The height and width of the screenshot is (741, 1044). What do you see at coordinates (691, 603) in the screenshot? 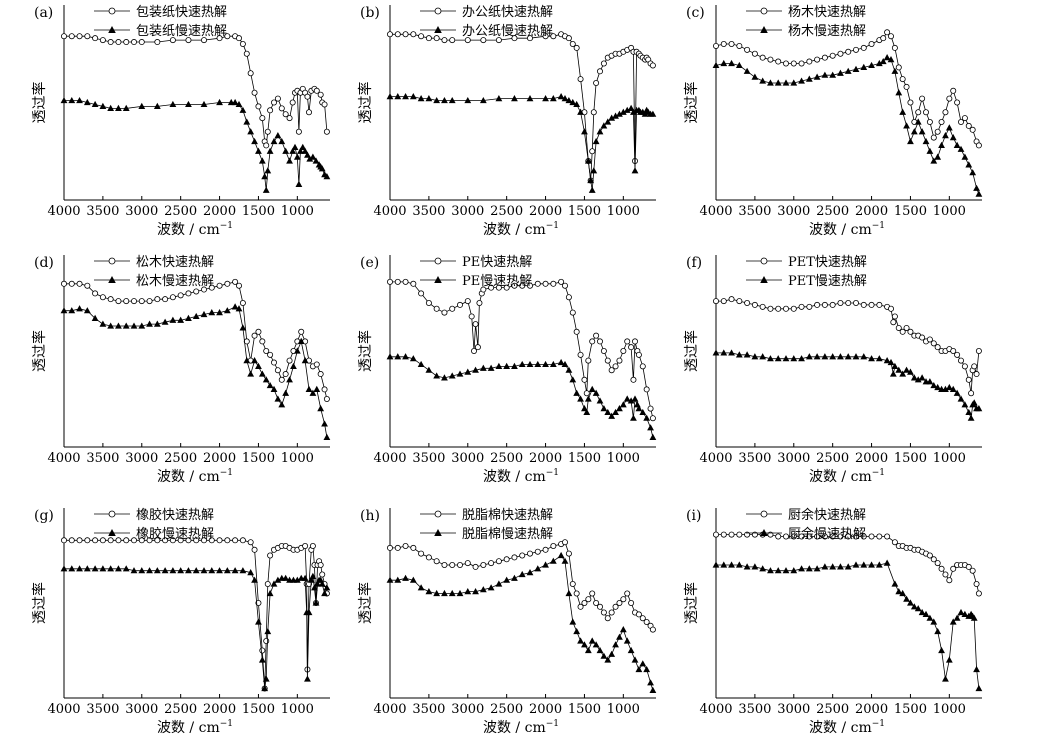
I see `y-axis-title: 透过率` at bounding box center [691, 603].